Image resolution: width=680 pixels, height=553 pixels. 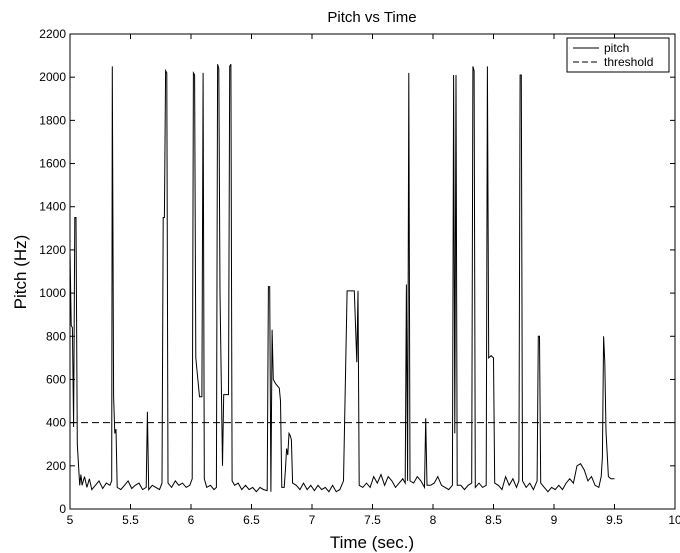 What do you see at coordinates (56, 379) in the screenshot?
I see `y-tick-label: 600` at bounding box center [56, 379].